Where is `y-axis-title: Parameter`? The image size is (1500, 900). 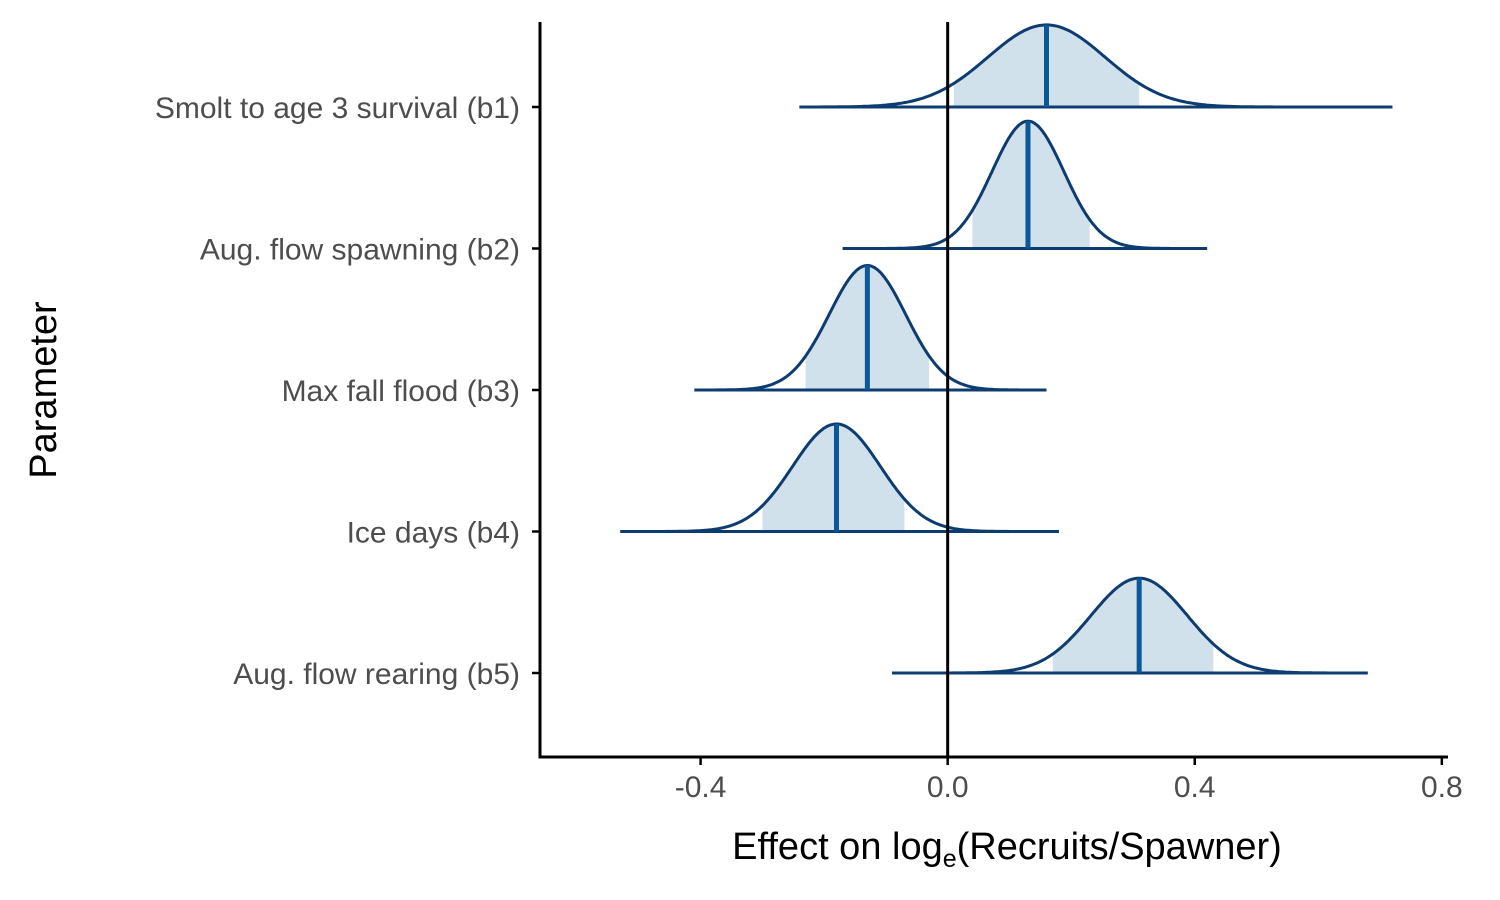 y-axis-title: Parameter is located at coordinates (44, 390).